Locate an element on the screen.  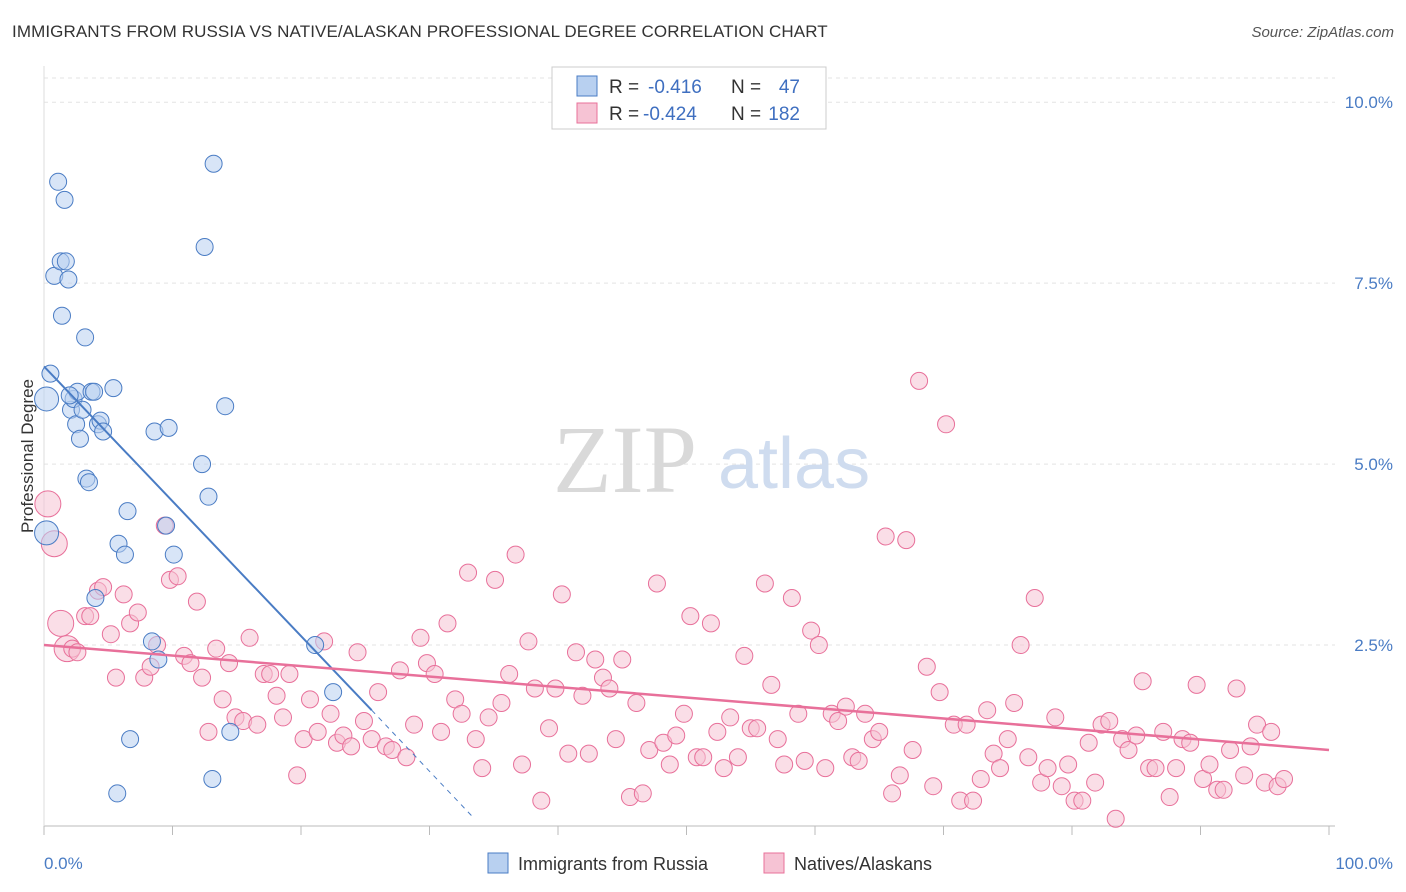
trend-line-immigrants-from-russia is located at coordinates (208, 538).